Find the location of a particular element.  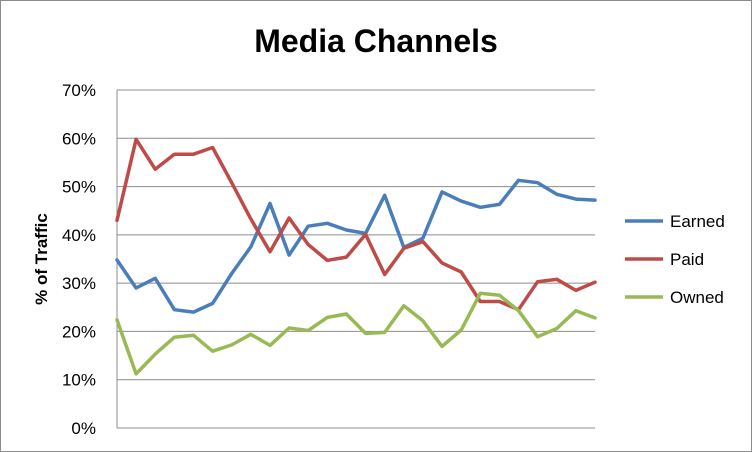

y-tick-label: 10% is located at coordinates (79, 380).